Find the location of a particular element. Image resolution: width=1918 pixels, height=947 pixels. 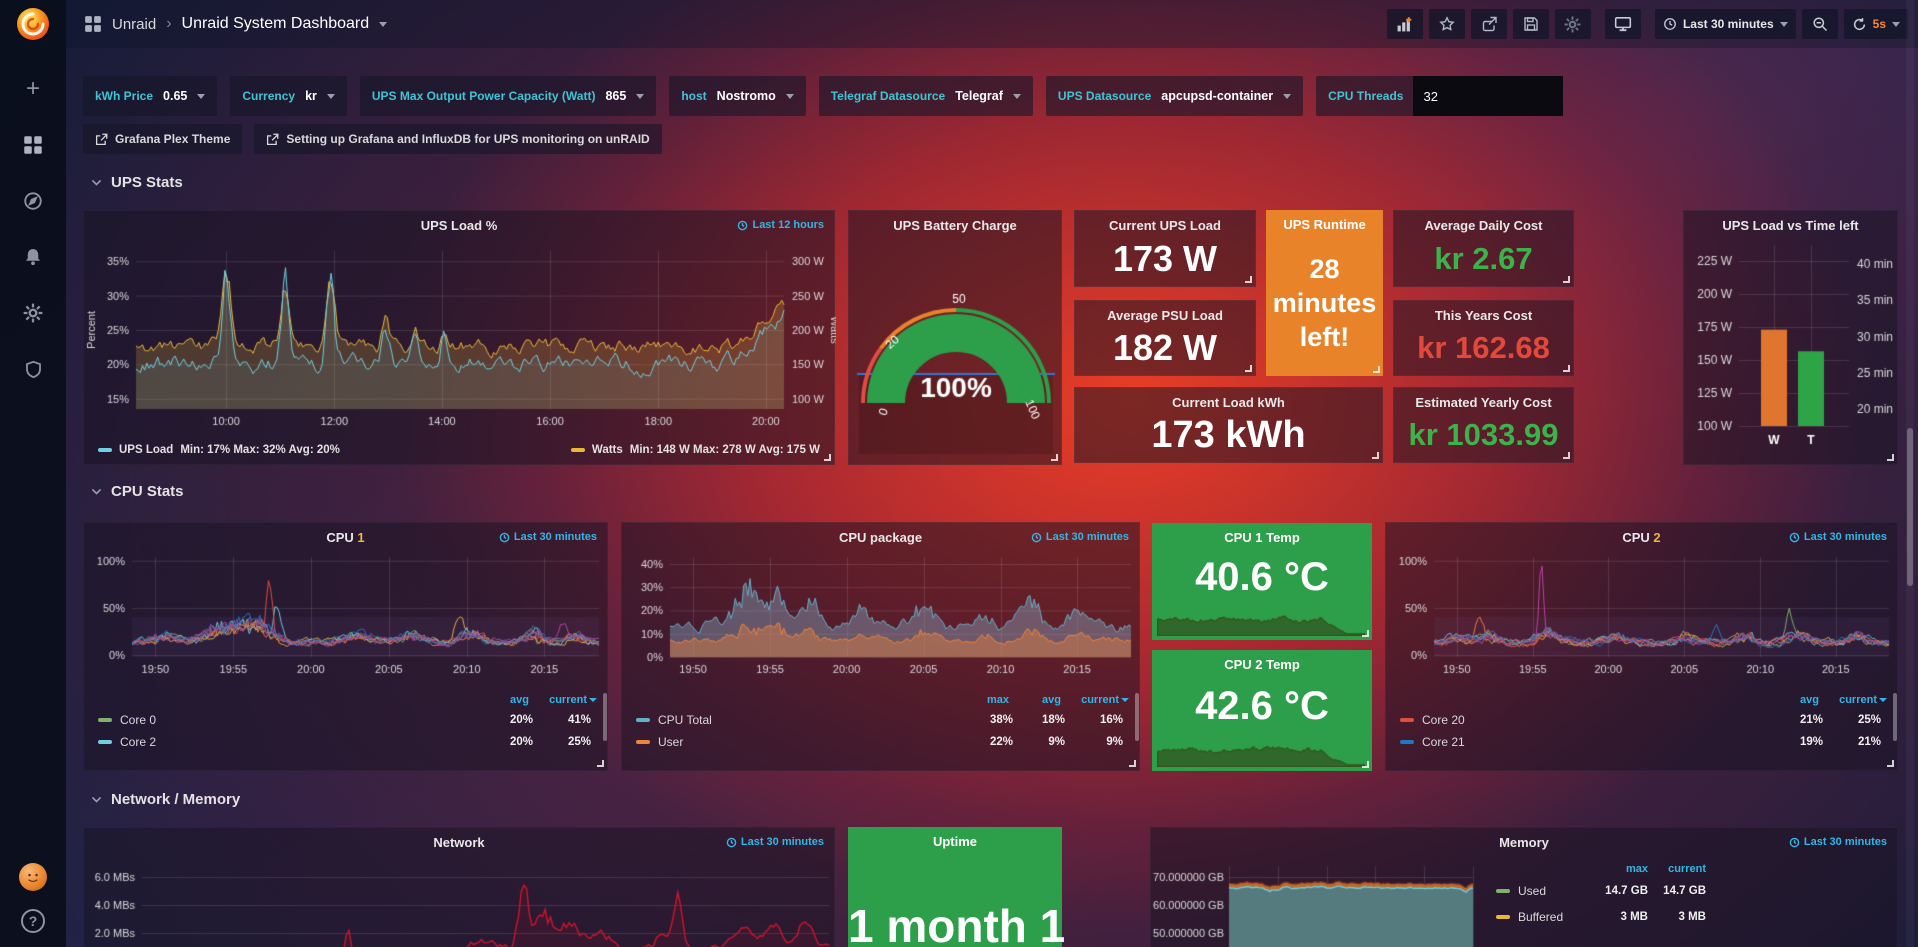

variable-currency: Currency kr is located at coordinates (288, 96).